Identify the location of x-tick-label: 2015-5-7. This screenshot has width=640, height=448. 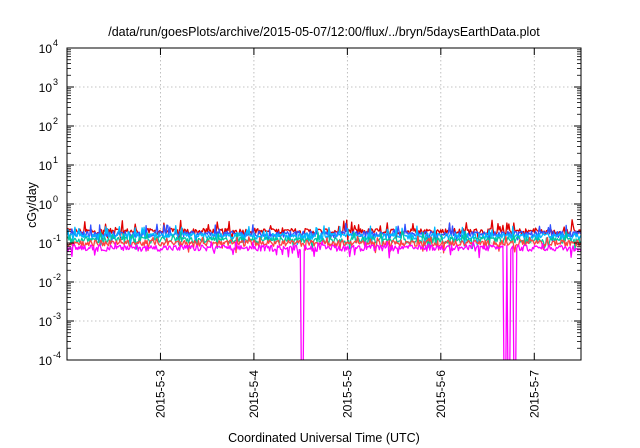
(534, 394).